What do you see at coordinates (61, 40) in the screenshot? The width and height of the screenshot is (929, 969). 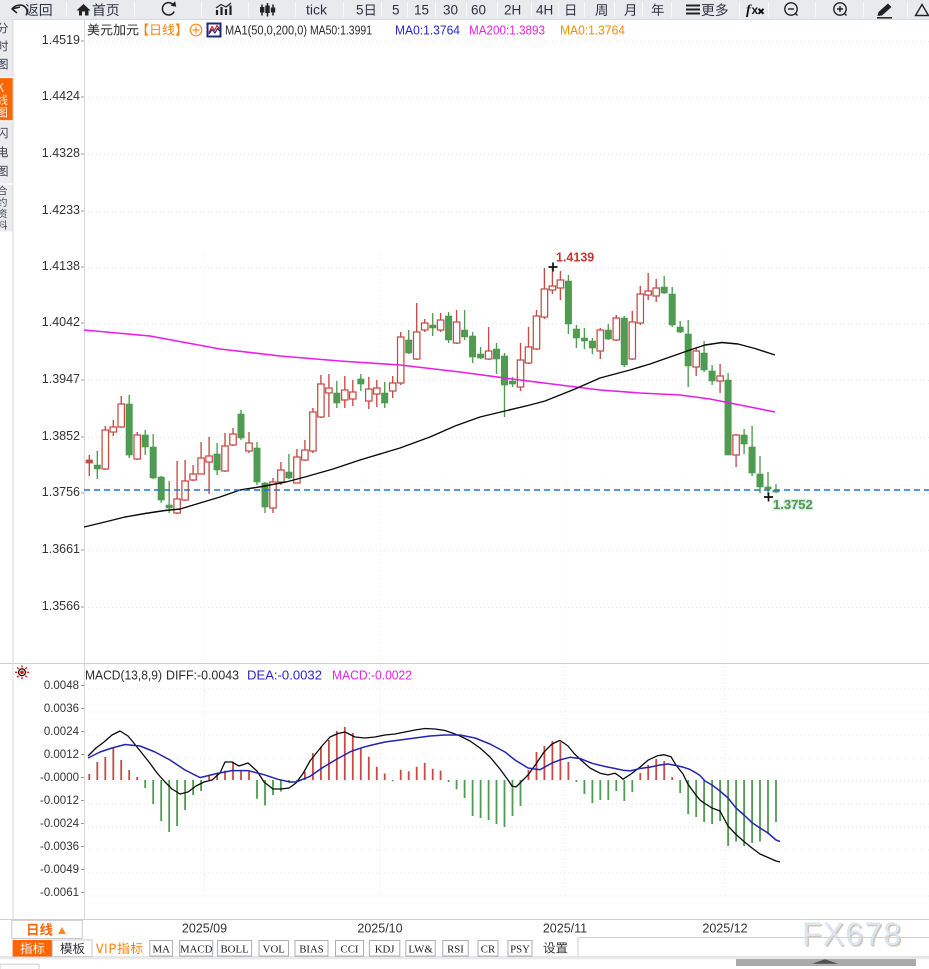 I see `svg-text: 1.4519` at bounding box center [61, 40].